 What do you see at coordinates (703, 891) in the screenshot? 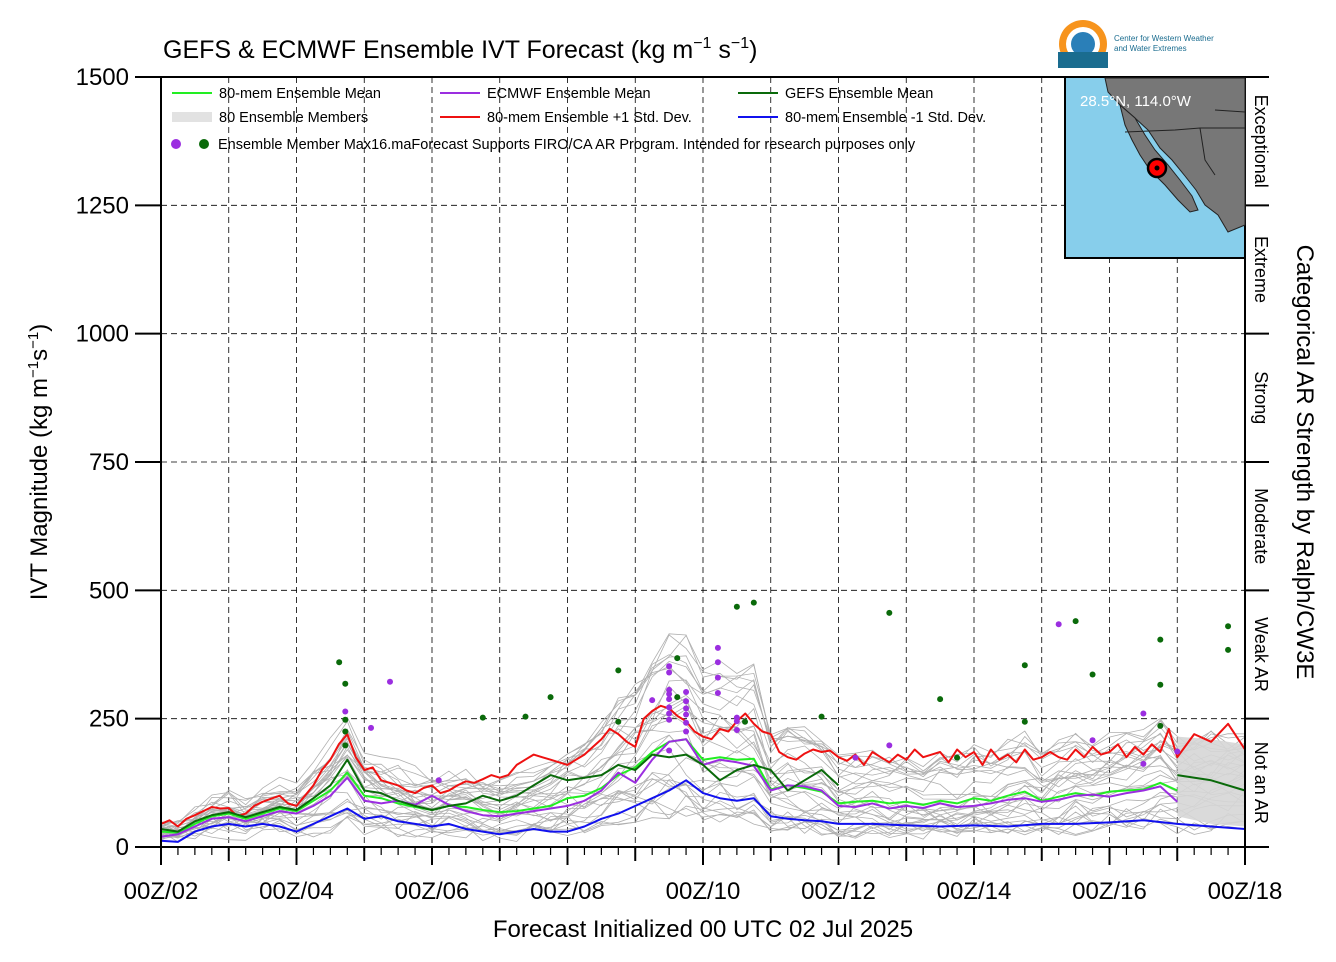
I see `x-tick-label: 00Z/10` at bounding box center [703, 891].